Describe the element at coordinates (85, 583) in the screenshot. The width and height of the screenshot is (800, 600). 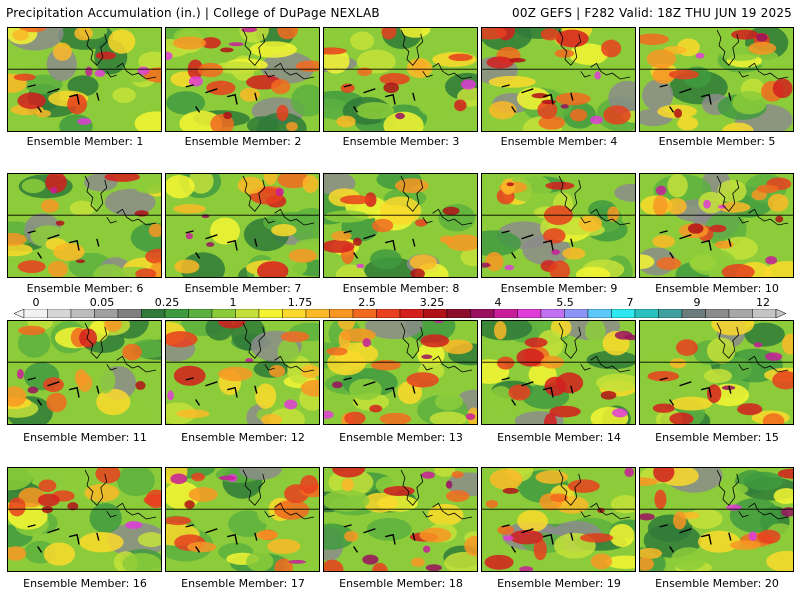
I see `ensemble-member-label: Ensemble Member: 16` at that location.